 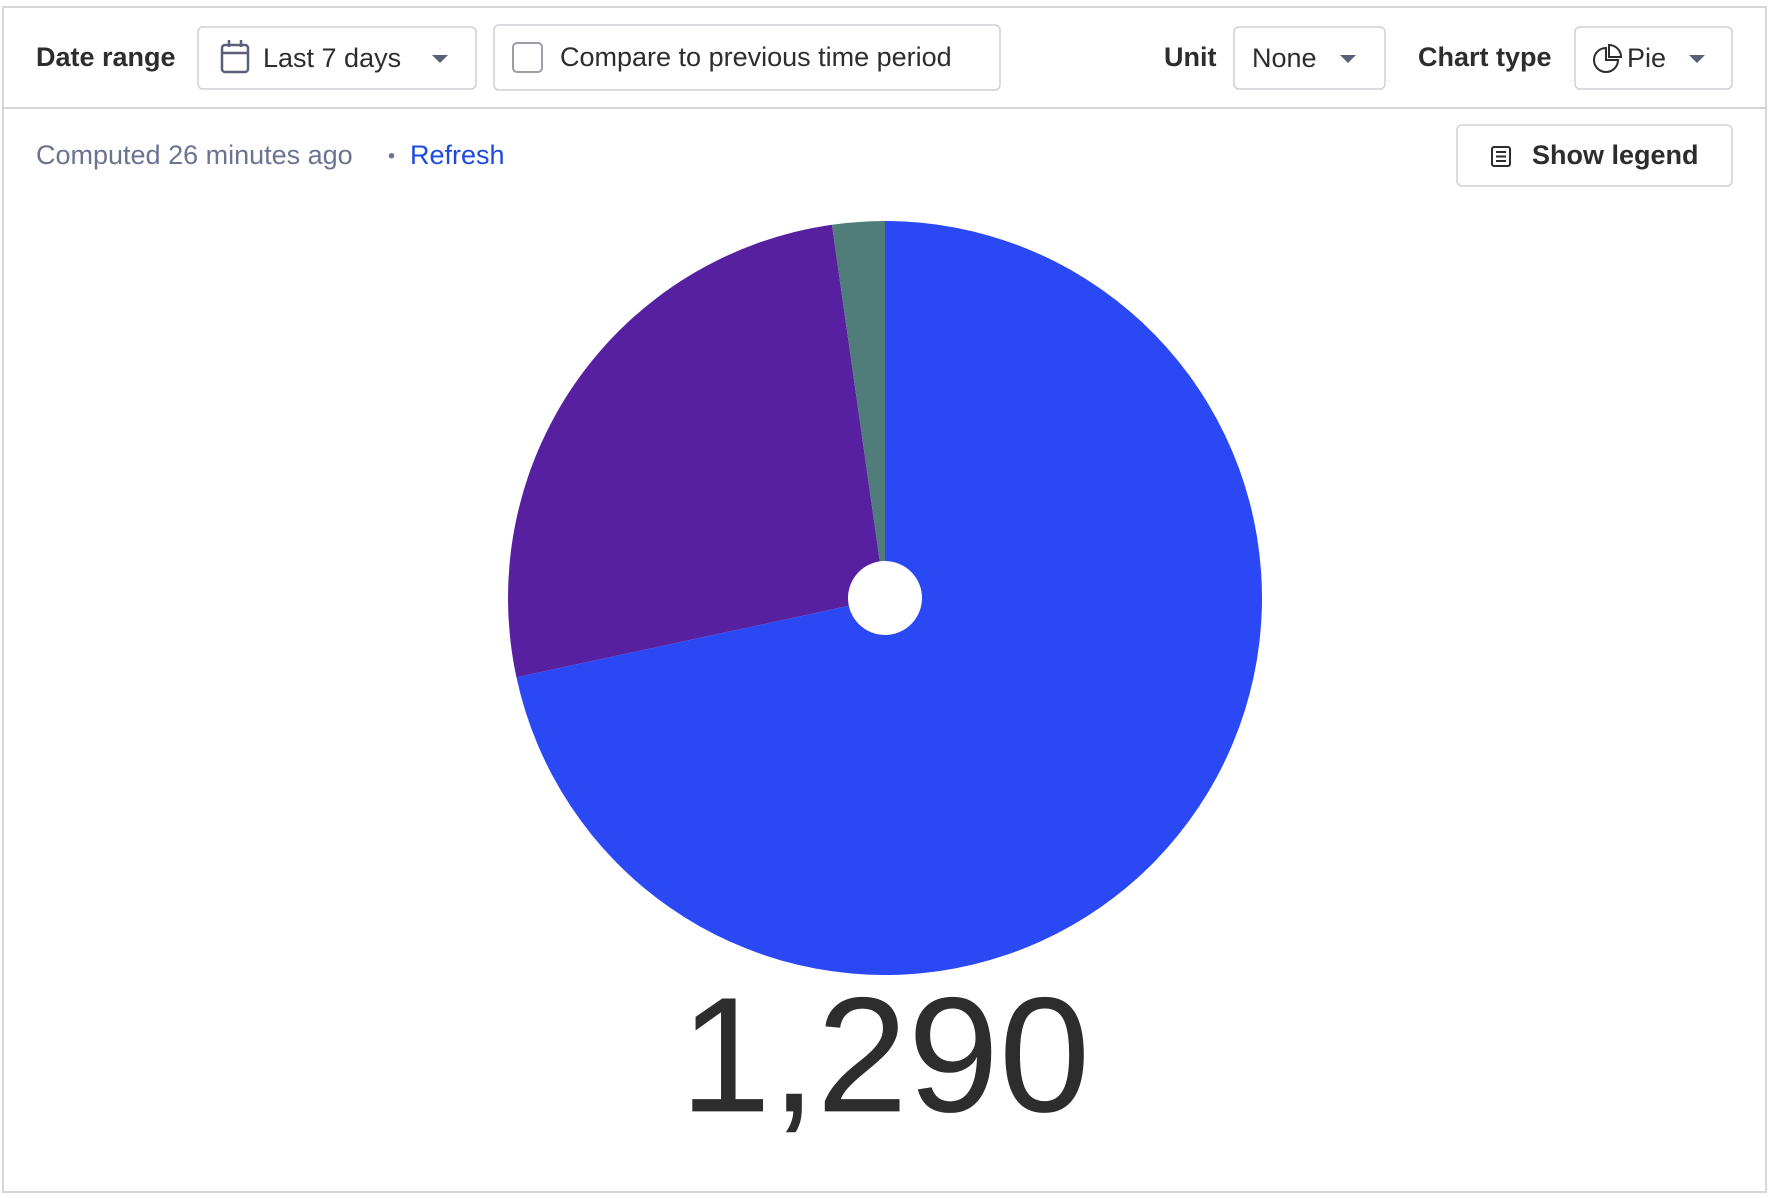 I want to click on date-range-button, so click(x=337, y=58).